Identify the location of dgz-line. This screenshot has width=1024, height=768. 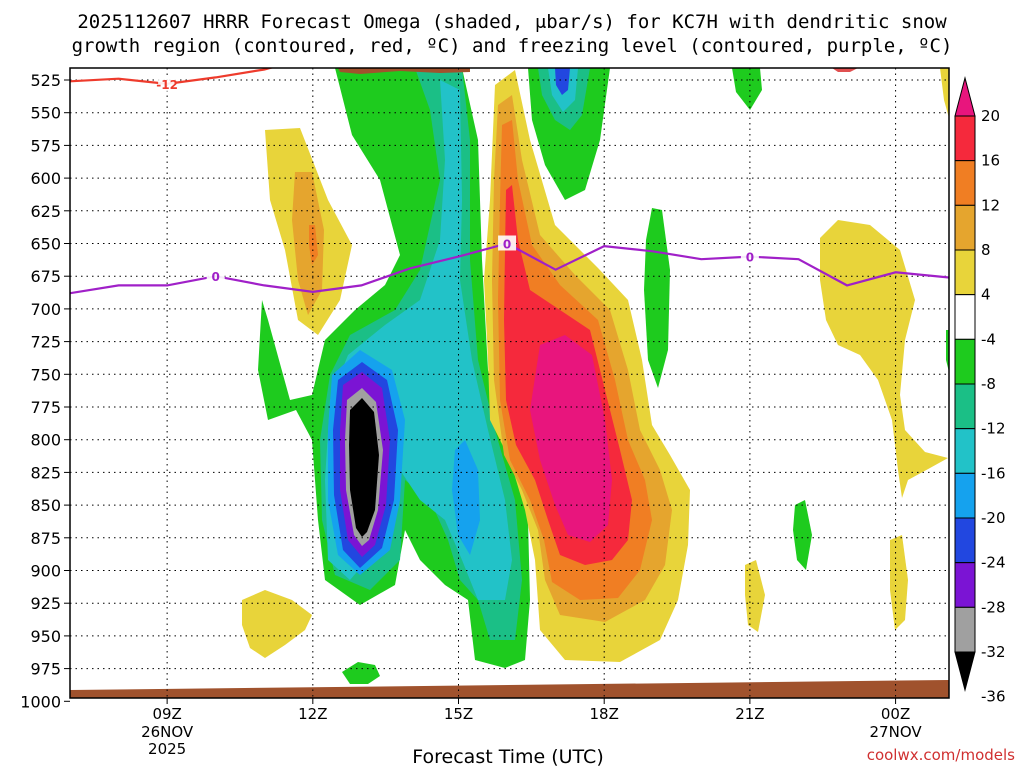
(172, 77).